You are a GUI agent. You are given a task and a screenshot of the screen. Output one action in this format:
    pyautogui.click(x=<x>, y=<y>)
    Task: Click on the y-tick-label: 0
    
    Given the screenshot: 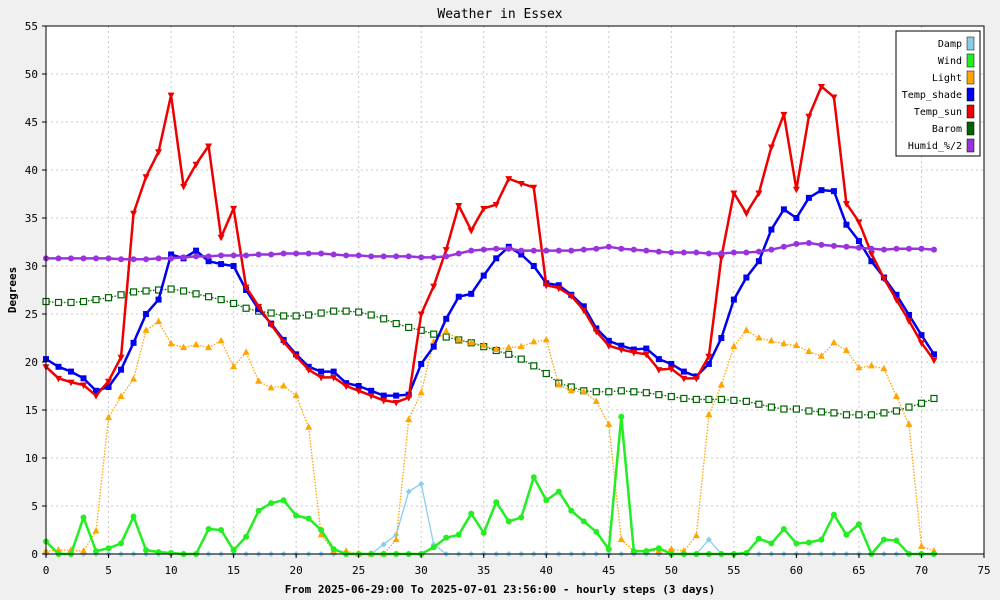 What is the action you would take?
    pyautogui.click(x=34, y=554)
    